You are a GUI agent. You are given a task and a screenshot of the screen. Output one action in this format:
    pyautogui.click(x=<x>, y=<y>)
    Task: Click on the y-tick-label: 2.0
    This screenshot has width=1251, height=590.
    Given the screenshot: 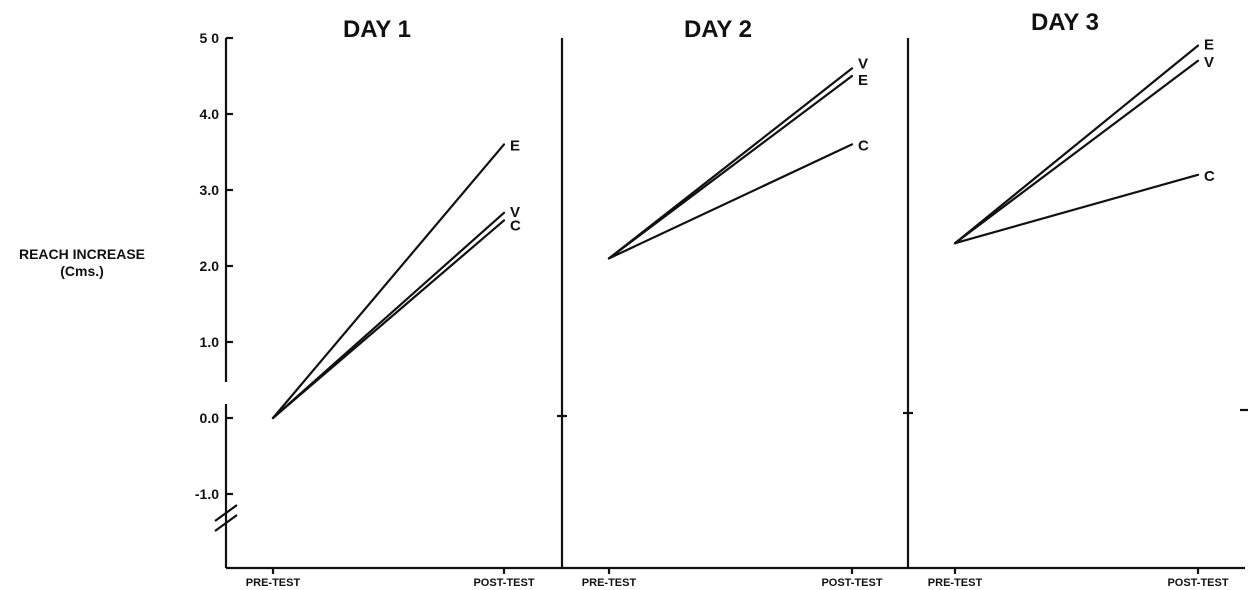 What is the action you would take?
    pyautogui.click(x=210, y=266)
    